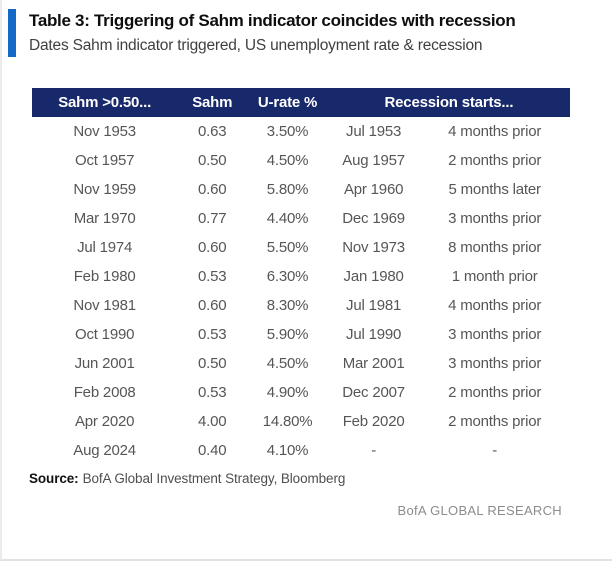  Describe the element at coordinates (212, 102) in the screenshot. I see `column-header-sahm-value: Sahm` at that location.